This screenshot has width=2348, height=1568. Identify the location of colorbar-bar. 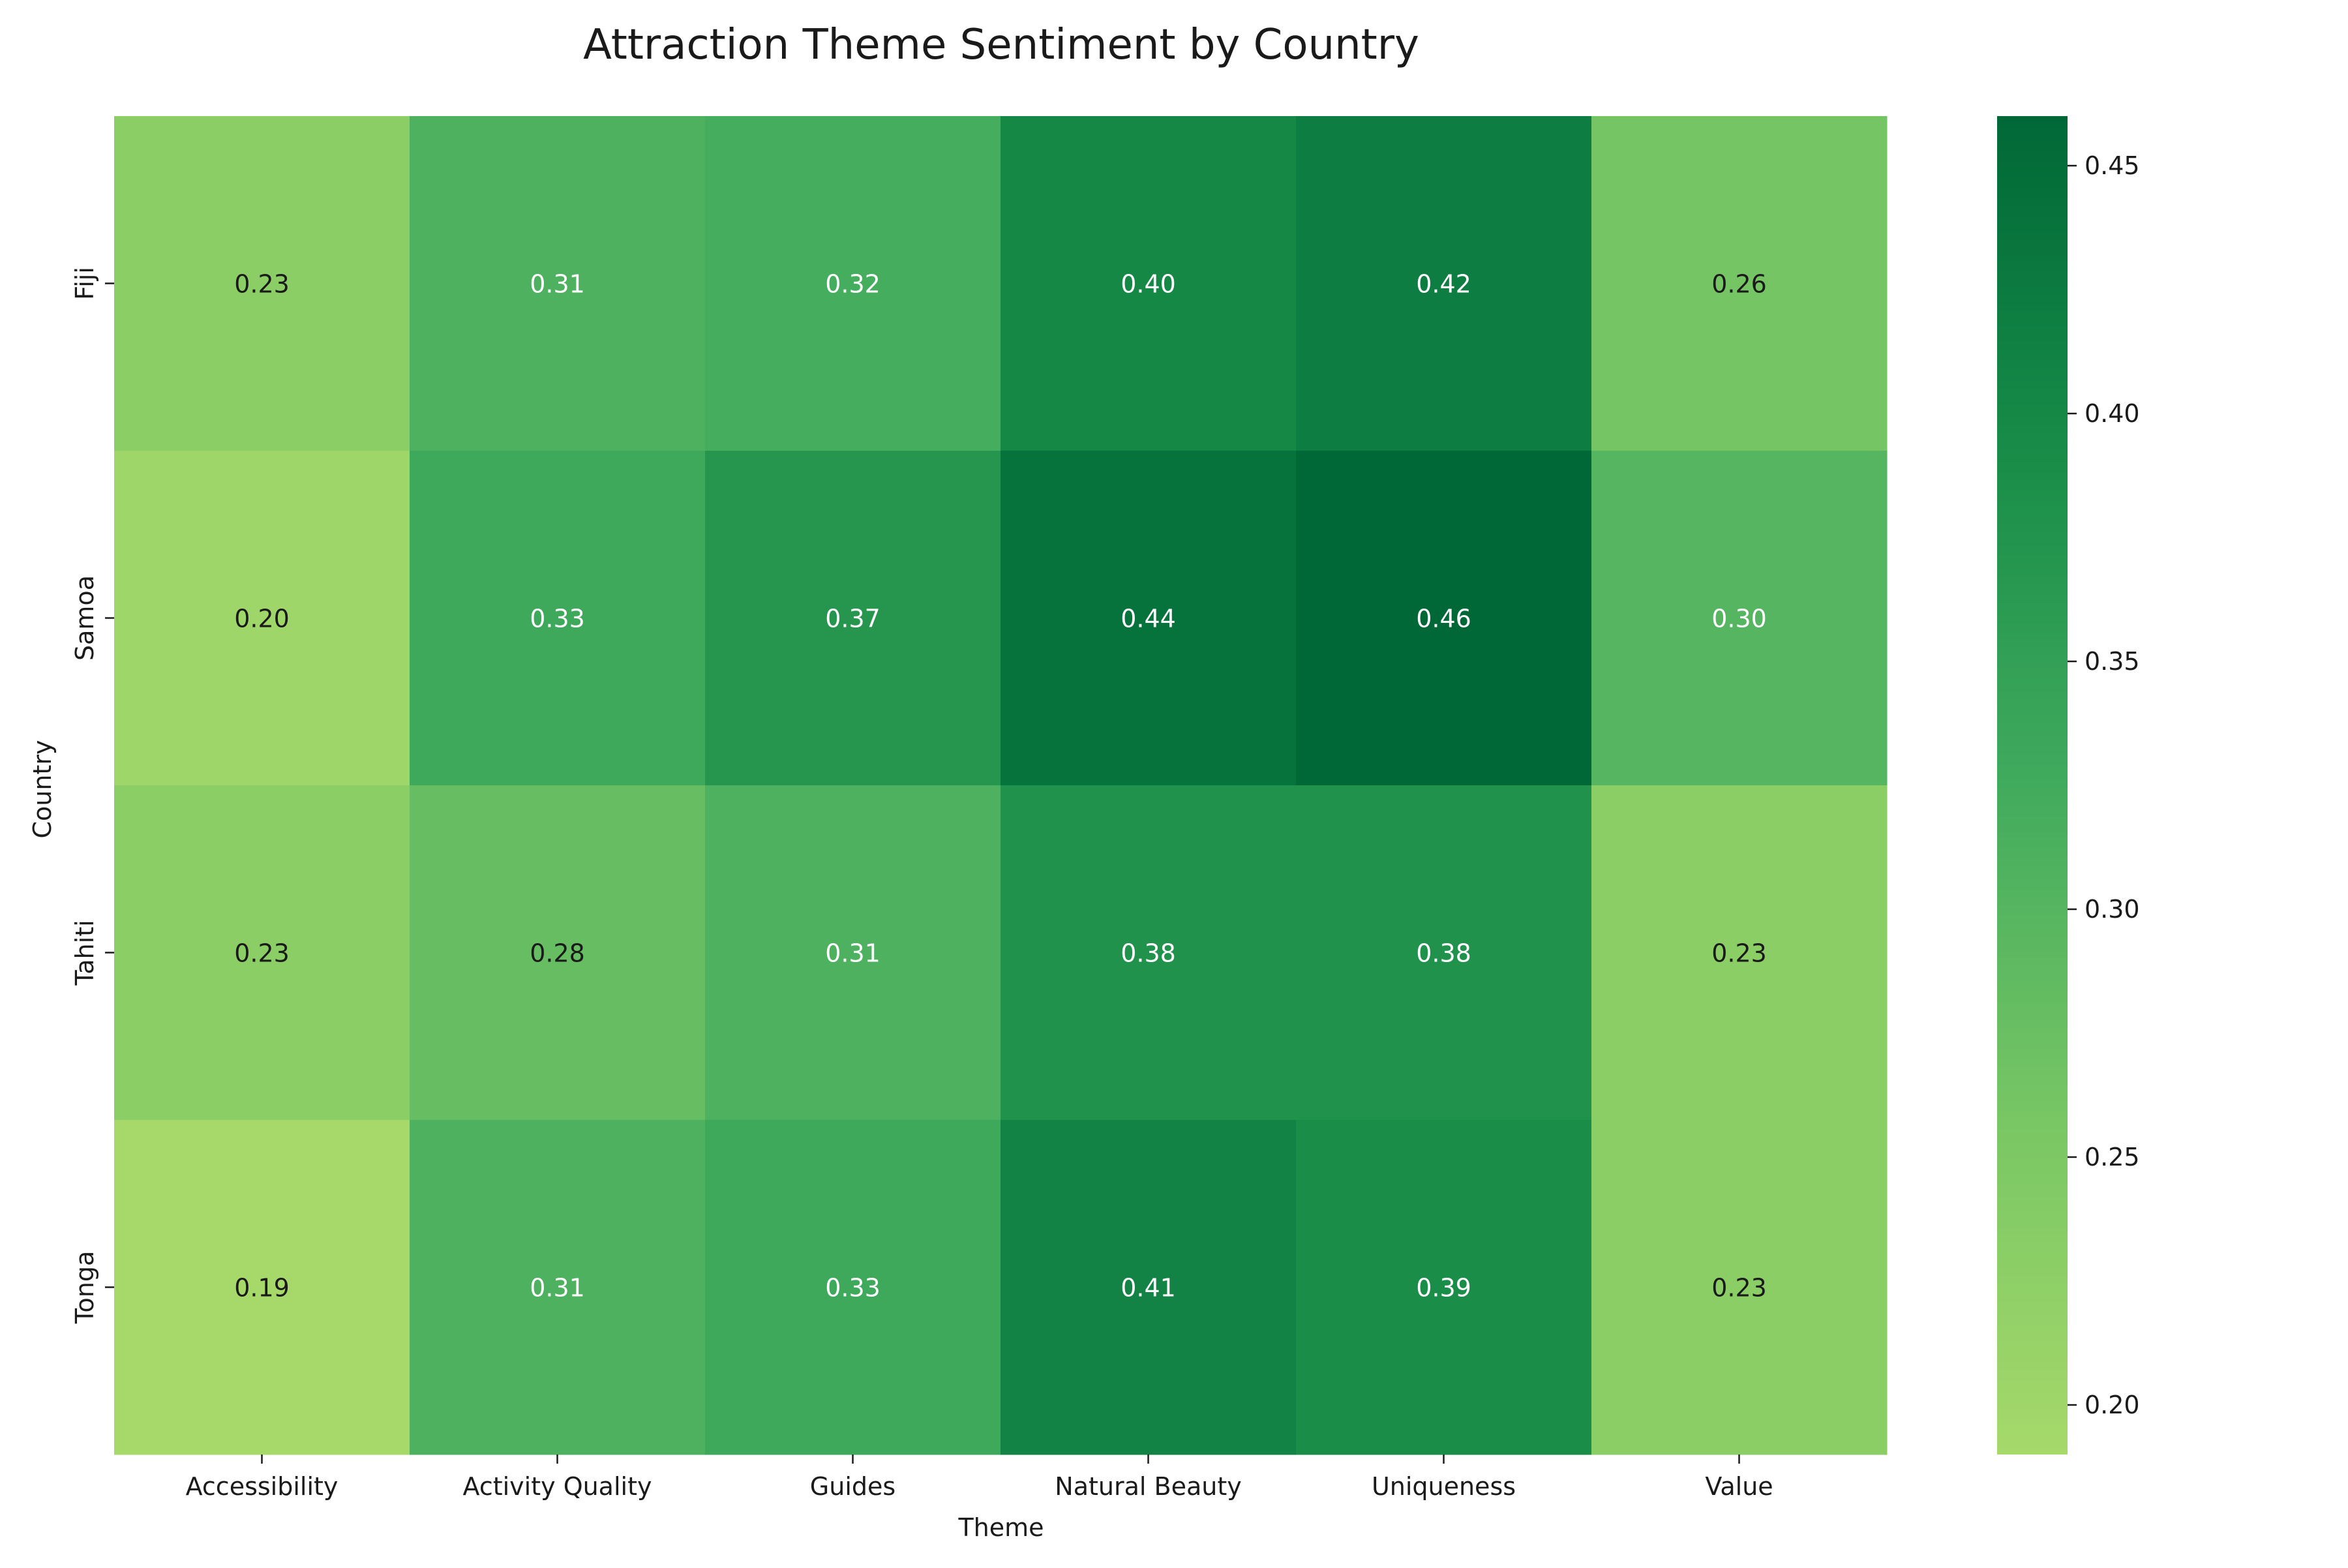
(2033, 785).